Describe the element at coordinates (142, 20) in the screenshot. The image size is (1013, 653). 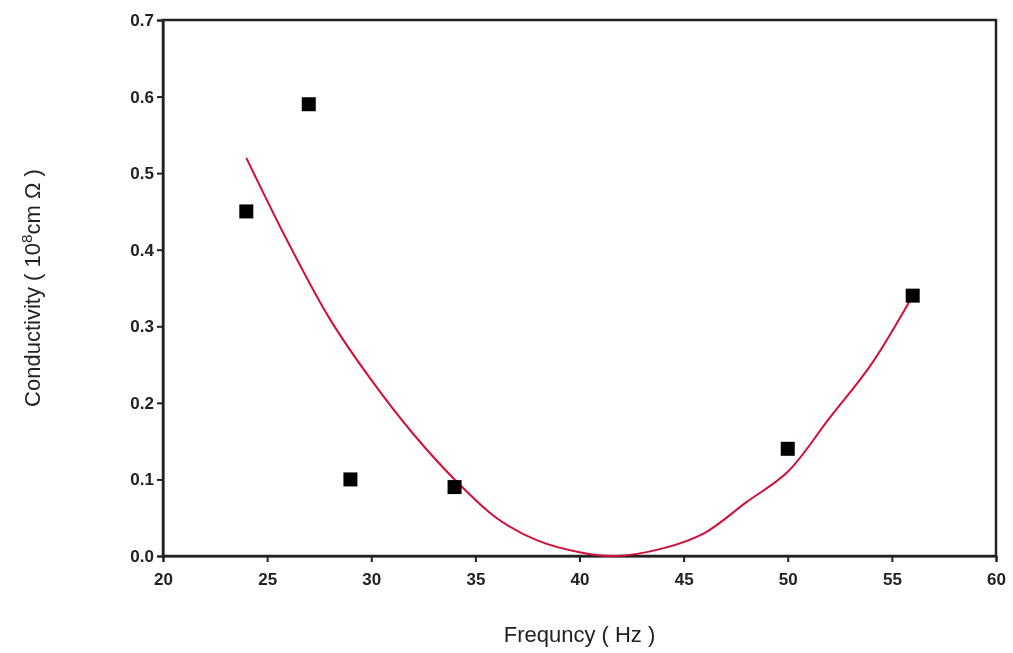
I see `y-tick-label: 0.7` at that location.